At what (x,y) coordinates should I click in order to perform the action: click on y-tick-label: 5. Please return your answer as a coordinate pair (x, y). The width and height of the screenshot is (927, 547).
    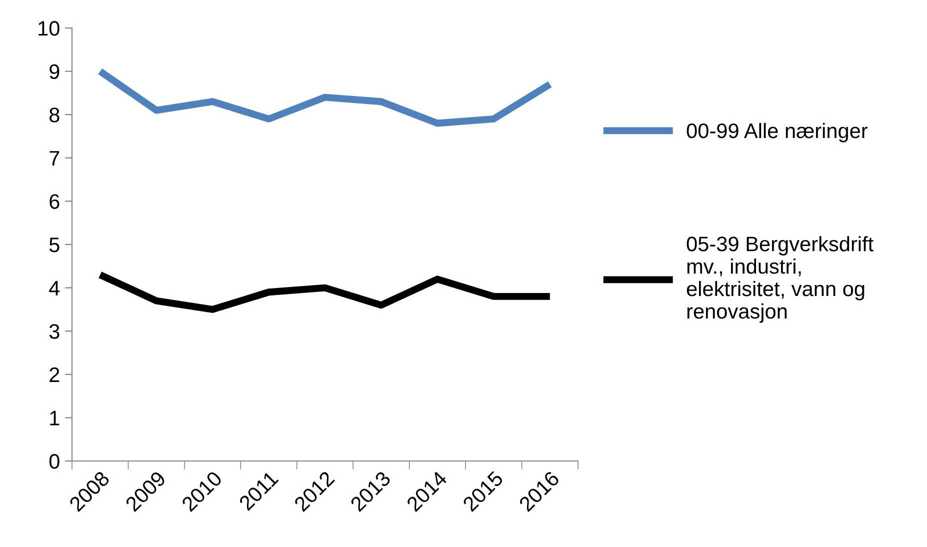
    Looking at the image, I should click on (54, 245).